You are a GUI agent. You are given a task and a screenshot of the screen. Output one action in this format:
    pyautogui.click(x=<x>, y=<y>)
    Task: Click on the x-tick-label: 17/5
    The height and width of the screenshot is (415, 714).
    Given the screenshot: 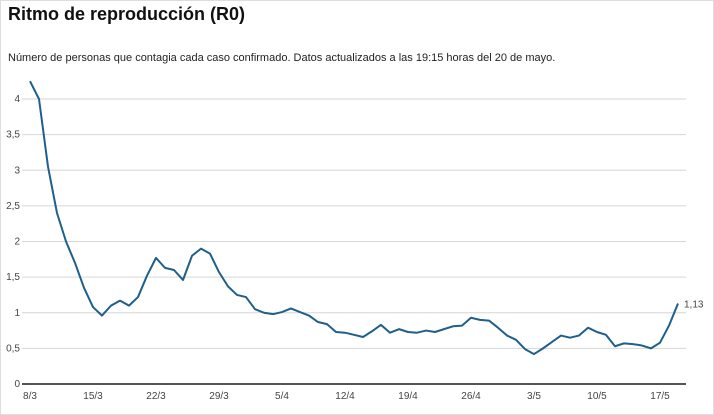 What is the action you would take?
    pyautogui.click(x=660, y=396)
    